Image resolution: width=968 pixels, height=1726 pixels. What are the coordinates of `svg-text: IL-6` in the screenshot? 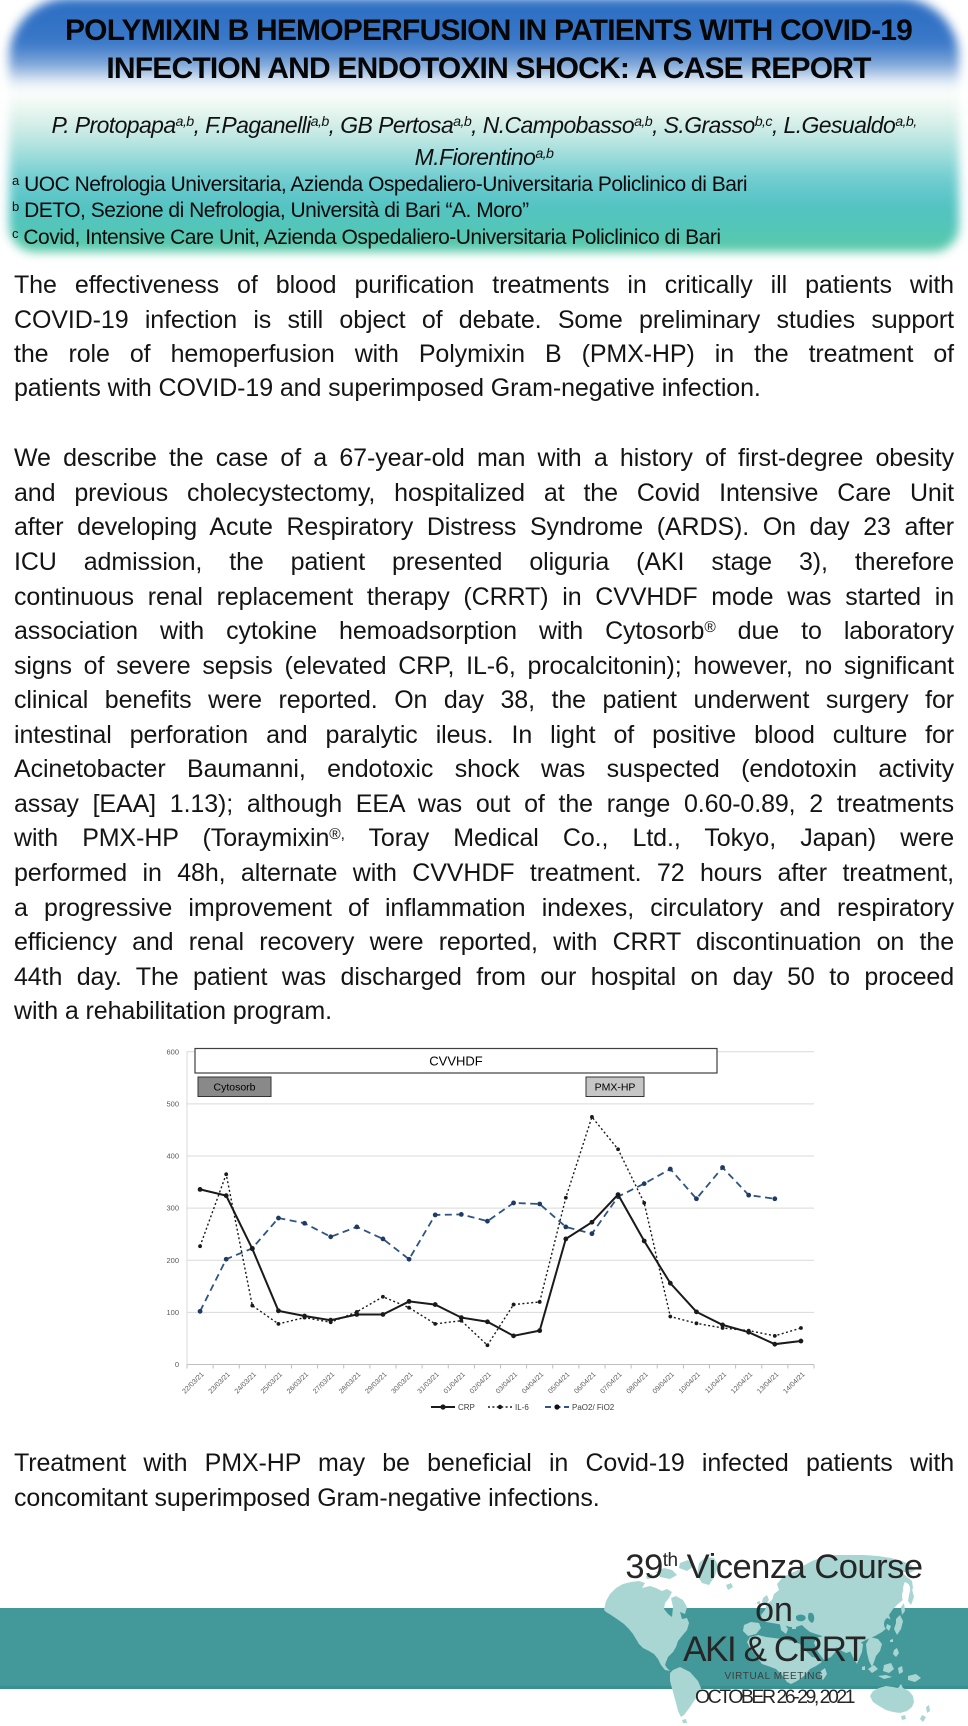 It's located at (522, 1407).